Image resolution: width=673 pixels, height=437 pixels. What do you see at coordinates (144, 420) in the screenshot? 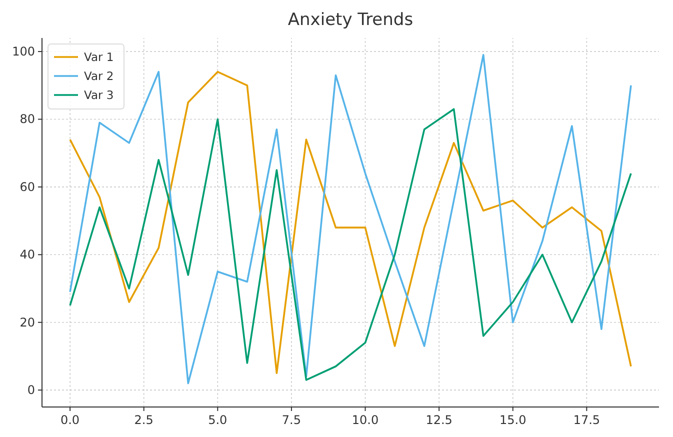
I see `x-tick-label: 2.5` at bounding box center [144, 420].